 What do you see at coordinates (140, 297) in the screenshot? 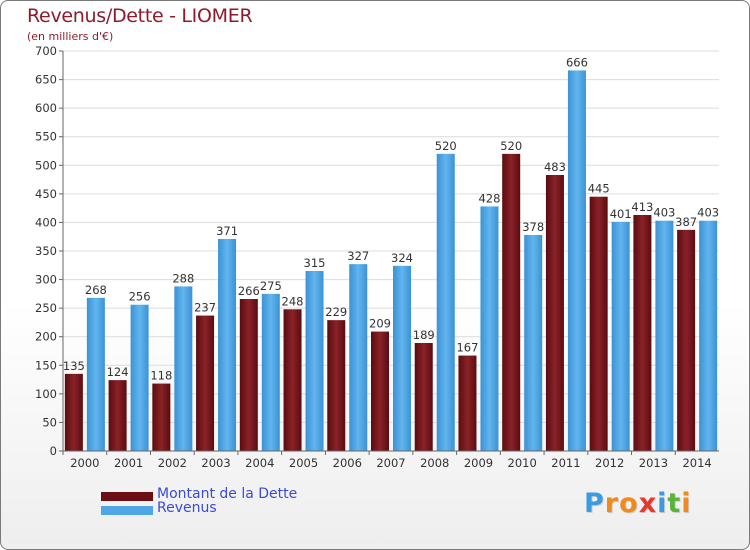
I see `data-label-revenus: 256` at bounding box center [140, 297].